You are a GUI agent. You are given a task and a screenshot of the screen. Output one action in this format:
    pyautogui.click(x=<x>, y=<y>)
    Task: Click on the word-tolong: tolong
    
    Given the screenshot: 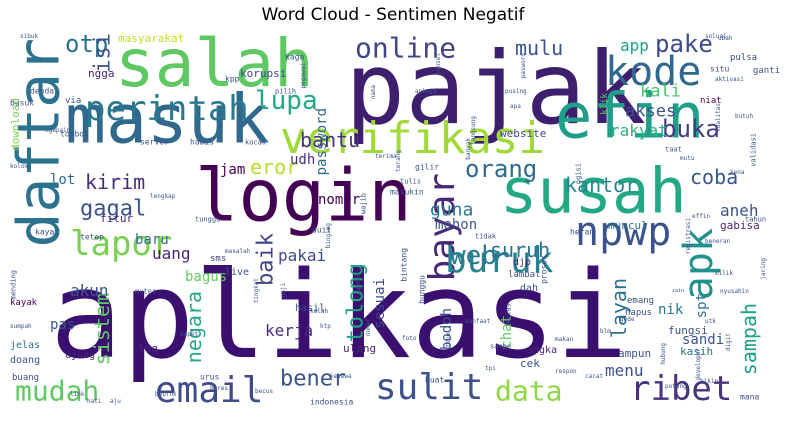 What is the action you would take?
    pyautogui.click(x=356, y=302)
    